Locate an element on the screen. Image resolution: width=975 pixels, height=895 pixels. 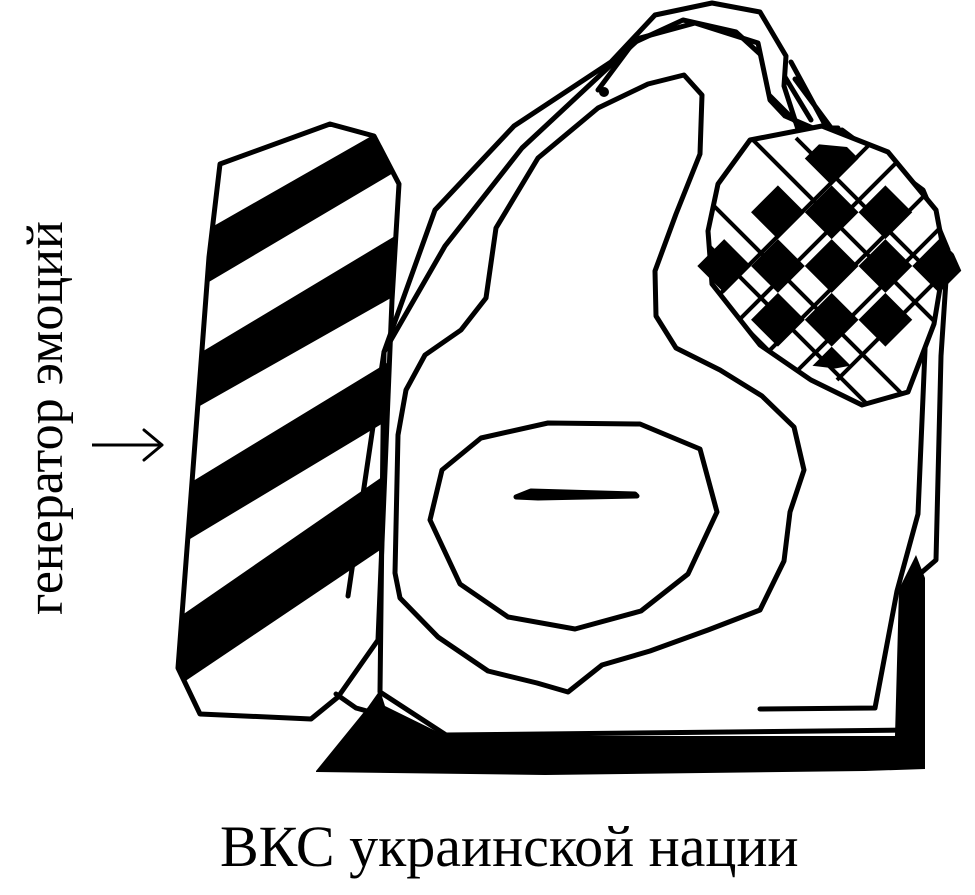
inner-oval is located at coordinates (573, 526).